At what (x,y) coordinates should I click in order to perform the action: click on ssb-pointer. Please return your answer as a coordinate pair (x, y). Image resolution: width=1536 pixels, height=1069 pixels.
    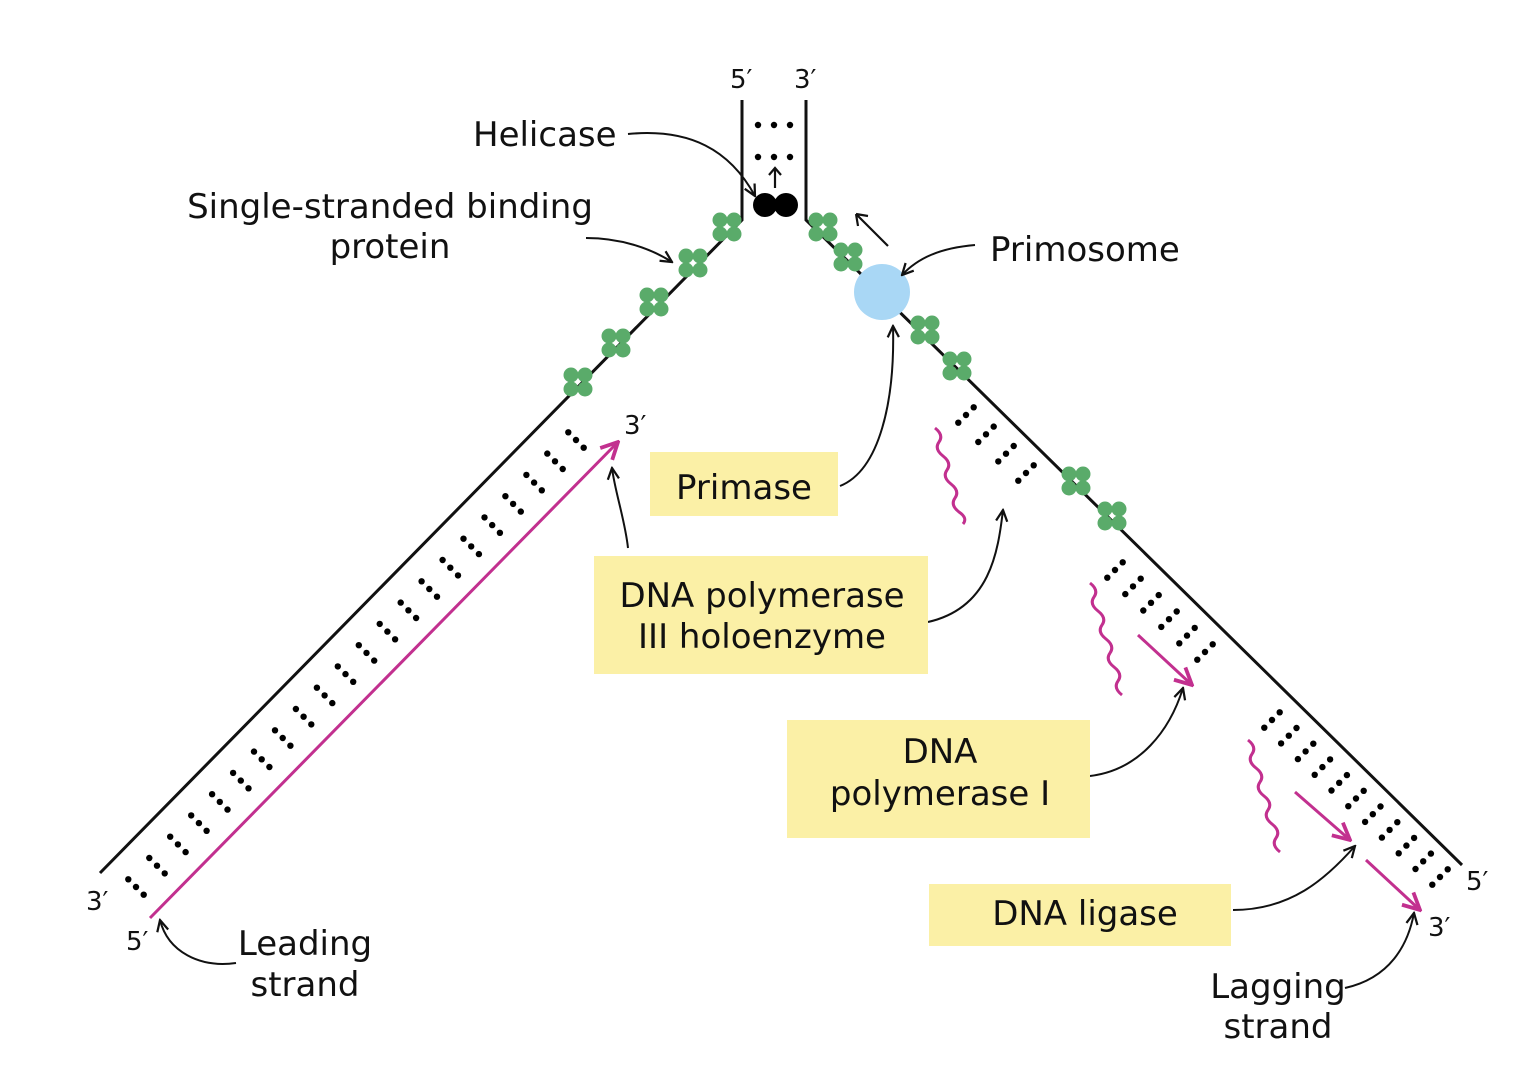
    Looking at the image, I should click on (628, 249).